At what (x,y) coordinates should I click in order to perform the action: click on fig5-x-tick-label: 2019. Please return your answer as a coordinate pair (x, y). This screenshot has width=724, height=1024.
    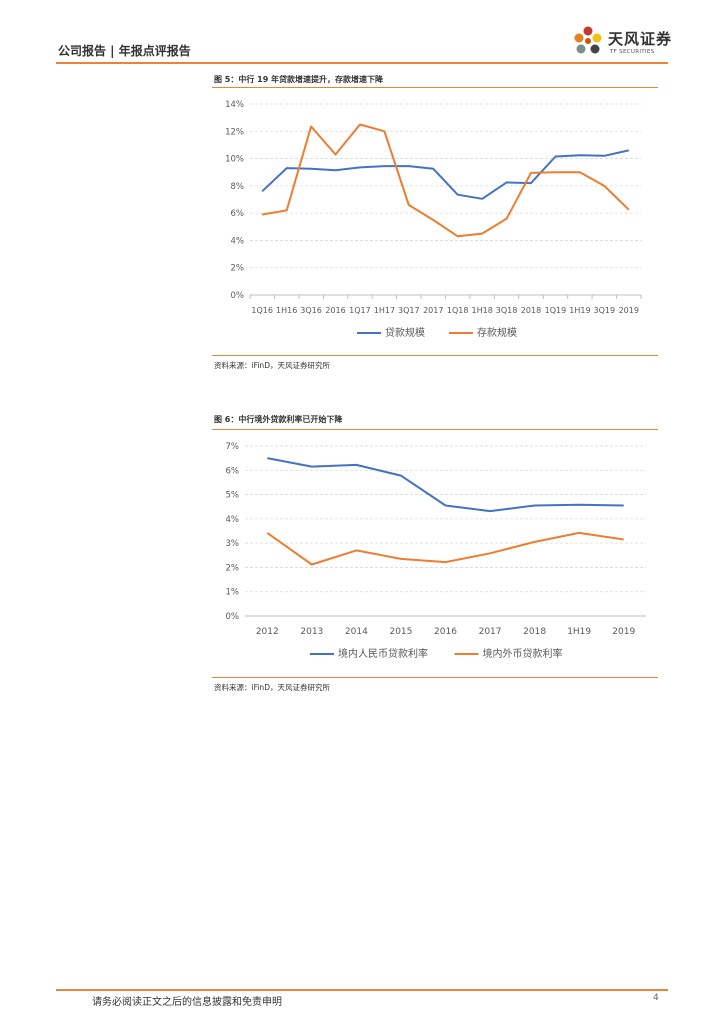
    Looking at the image, I should click on (629, 310).